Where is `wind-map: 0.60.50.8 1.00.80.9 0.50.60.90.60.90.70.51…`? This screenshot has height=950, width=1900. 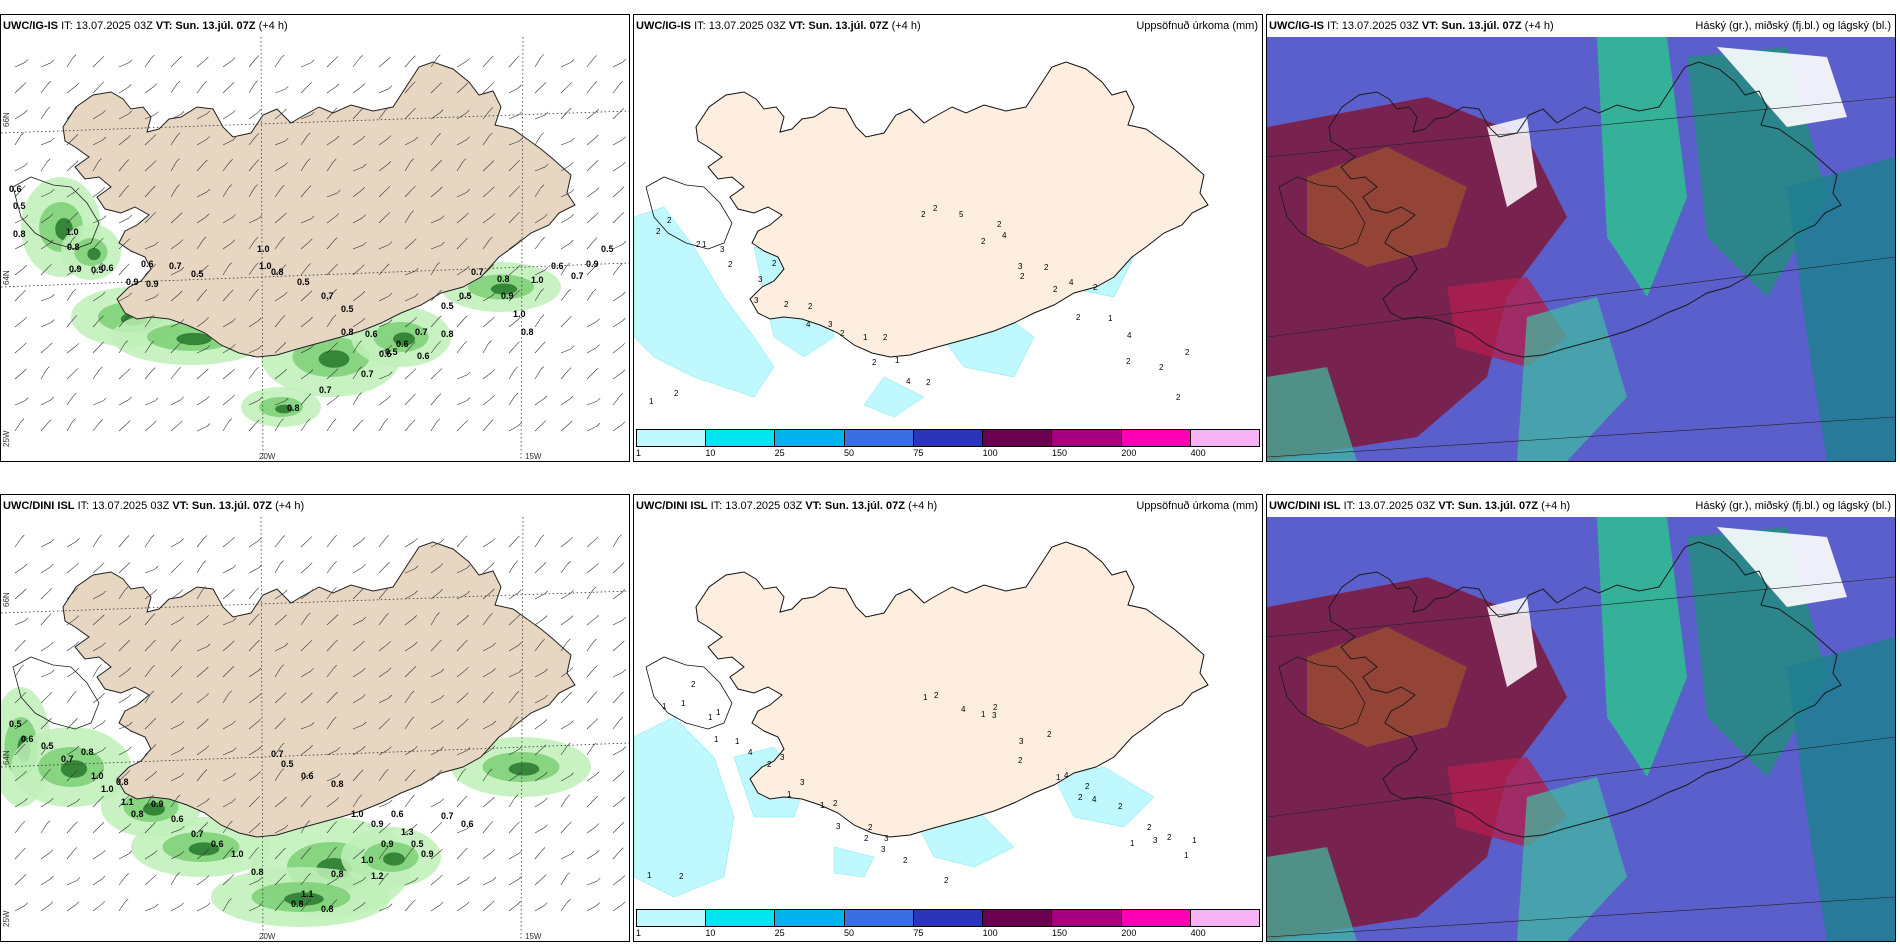 wind-map: 0.60.50.8 1.00.80.9 0.50.60.90.60.90.70.51… is located at coordinates (315, 249).